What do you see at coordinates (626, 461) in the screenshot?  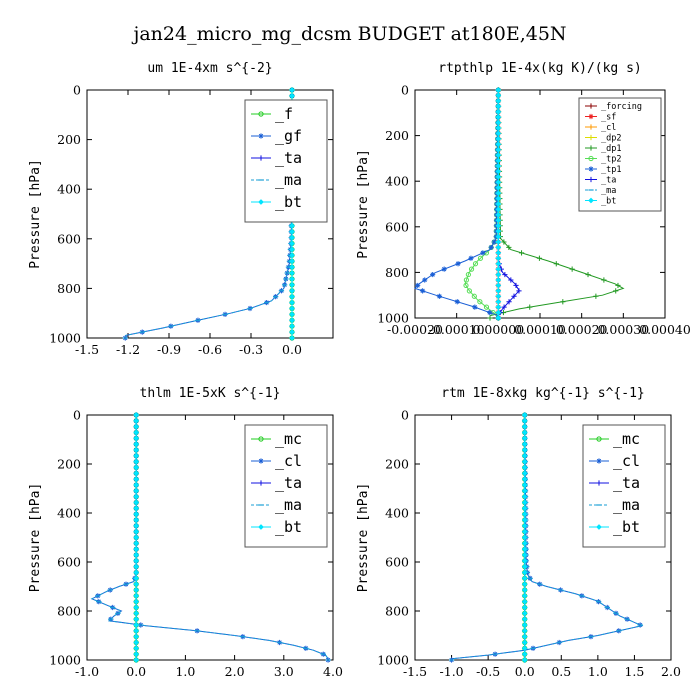 I see `legend-label: _cl` at bounding box center [626, 461].